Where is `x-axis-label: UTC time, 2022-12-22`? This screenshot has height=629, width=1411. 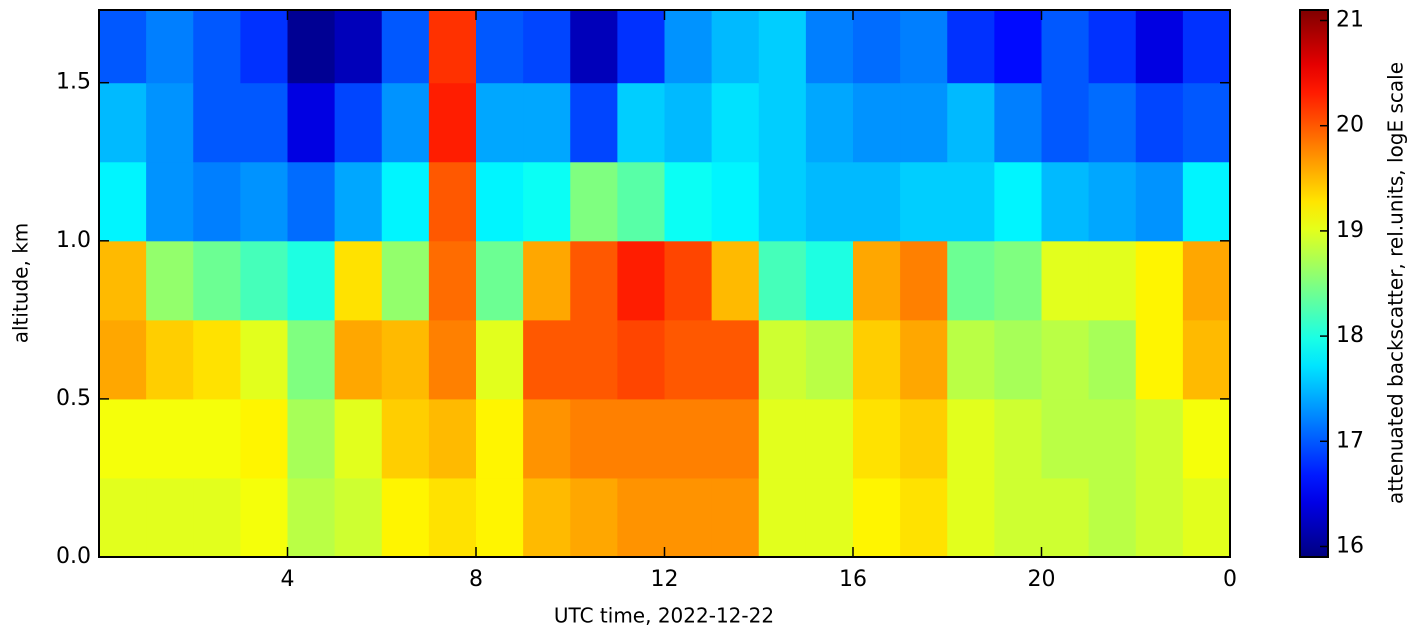
x-axis-label: UTC time, 2022-12-22 is located at coordinates (664, 616).